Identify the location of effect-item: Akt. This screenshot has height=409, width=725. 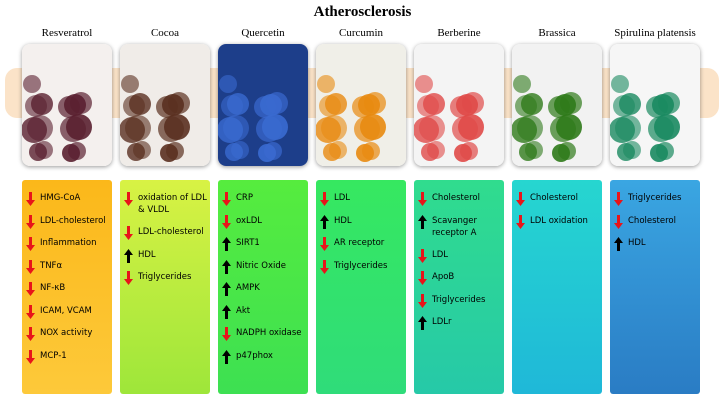
(265, 311).